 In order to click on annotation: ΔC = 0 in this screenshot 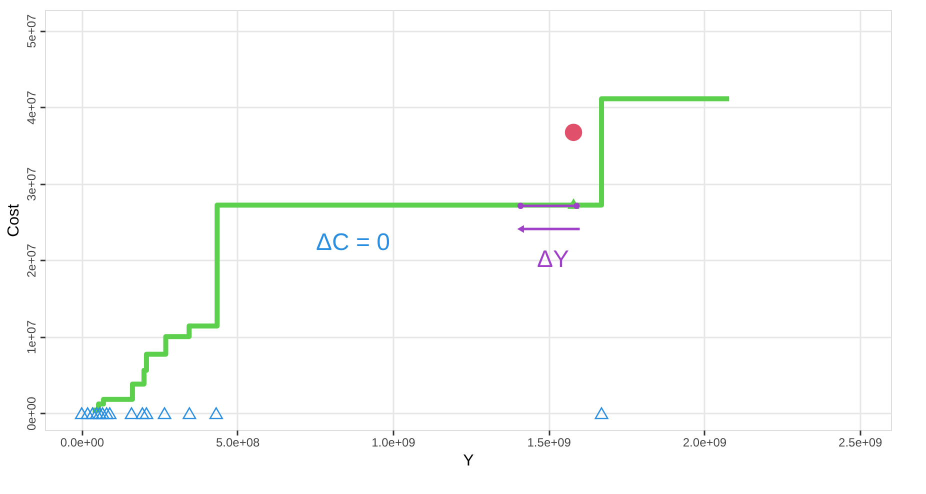, I will do `click(353, 242)`.